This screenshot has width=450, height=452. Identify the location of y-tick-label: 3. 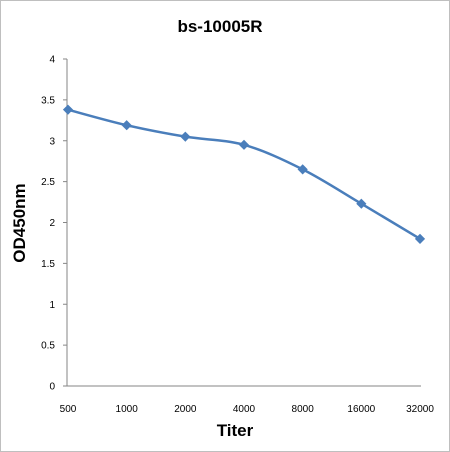
(52, 141).